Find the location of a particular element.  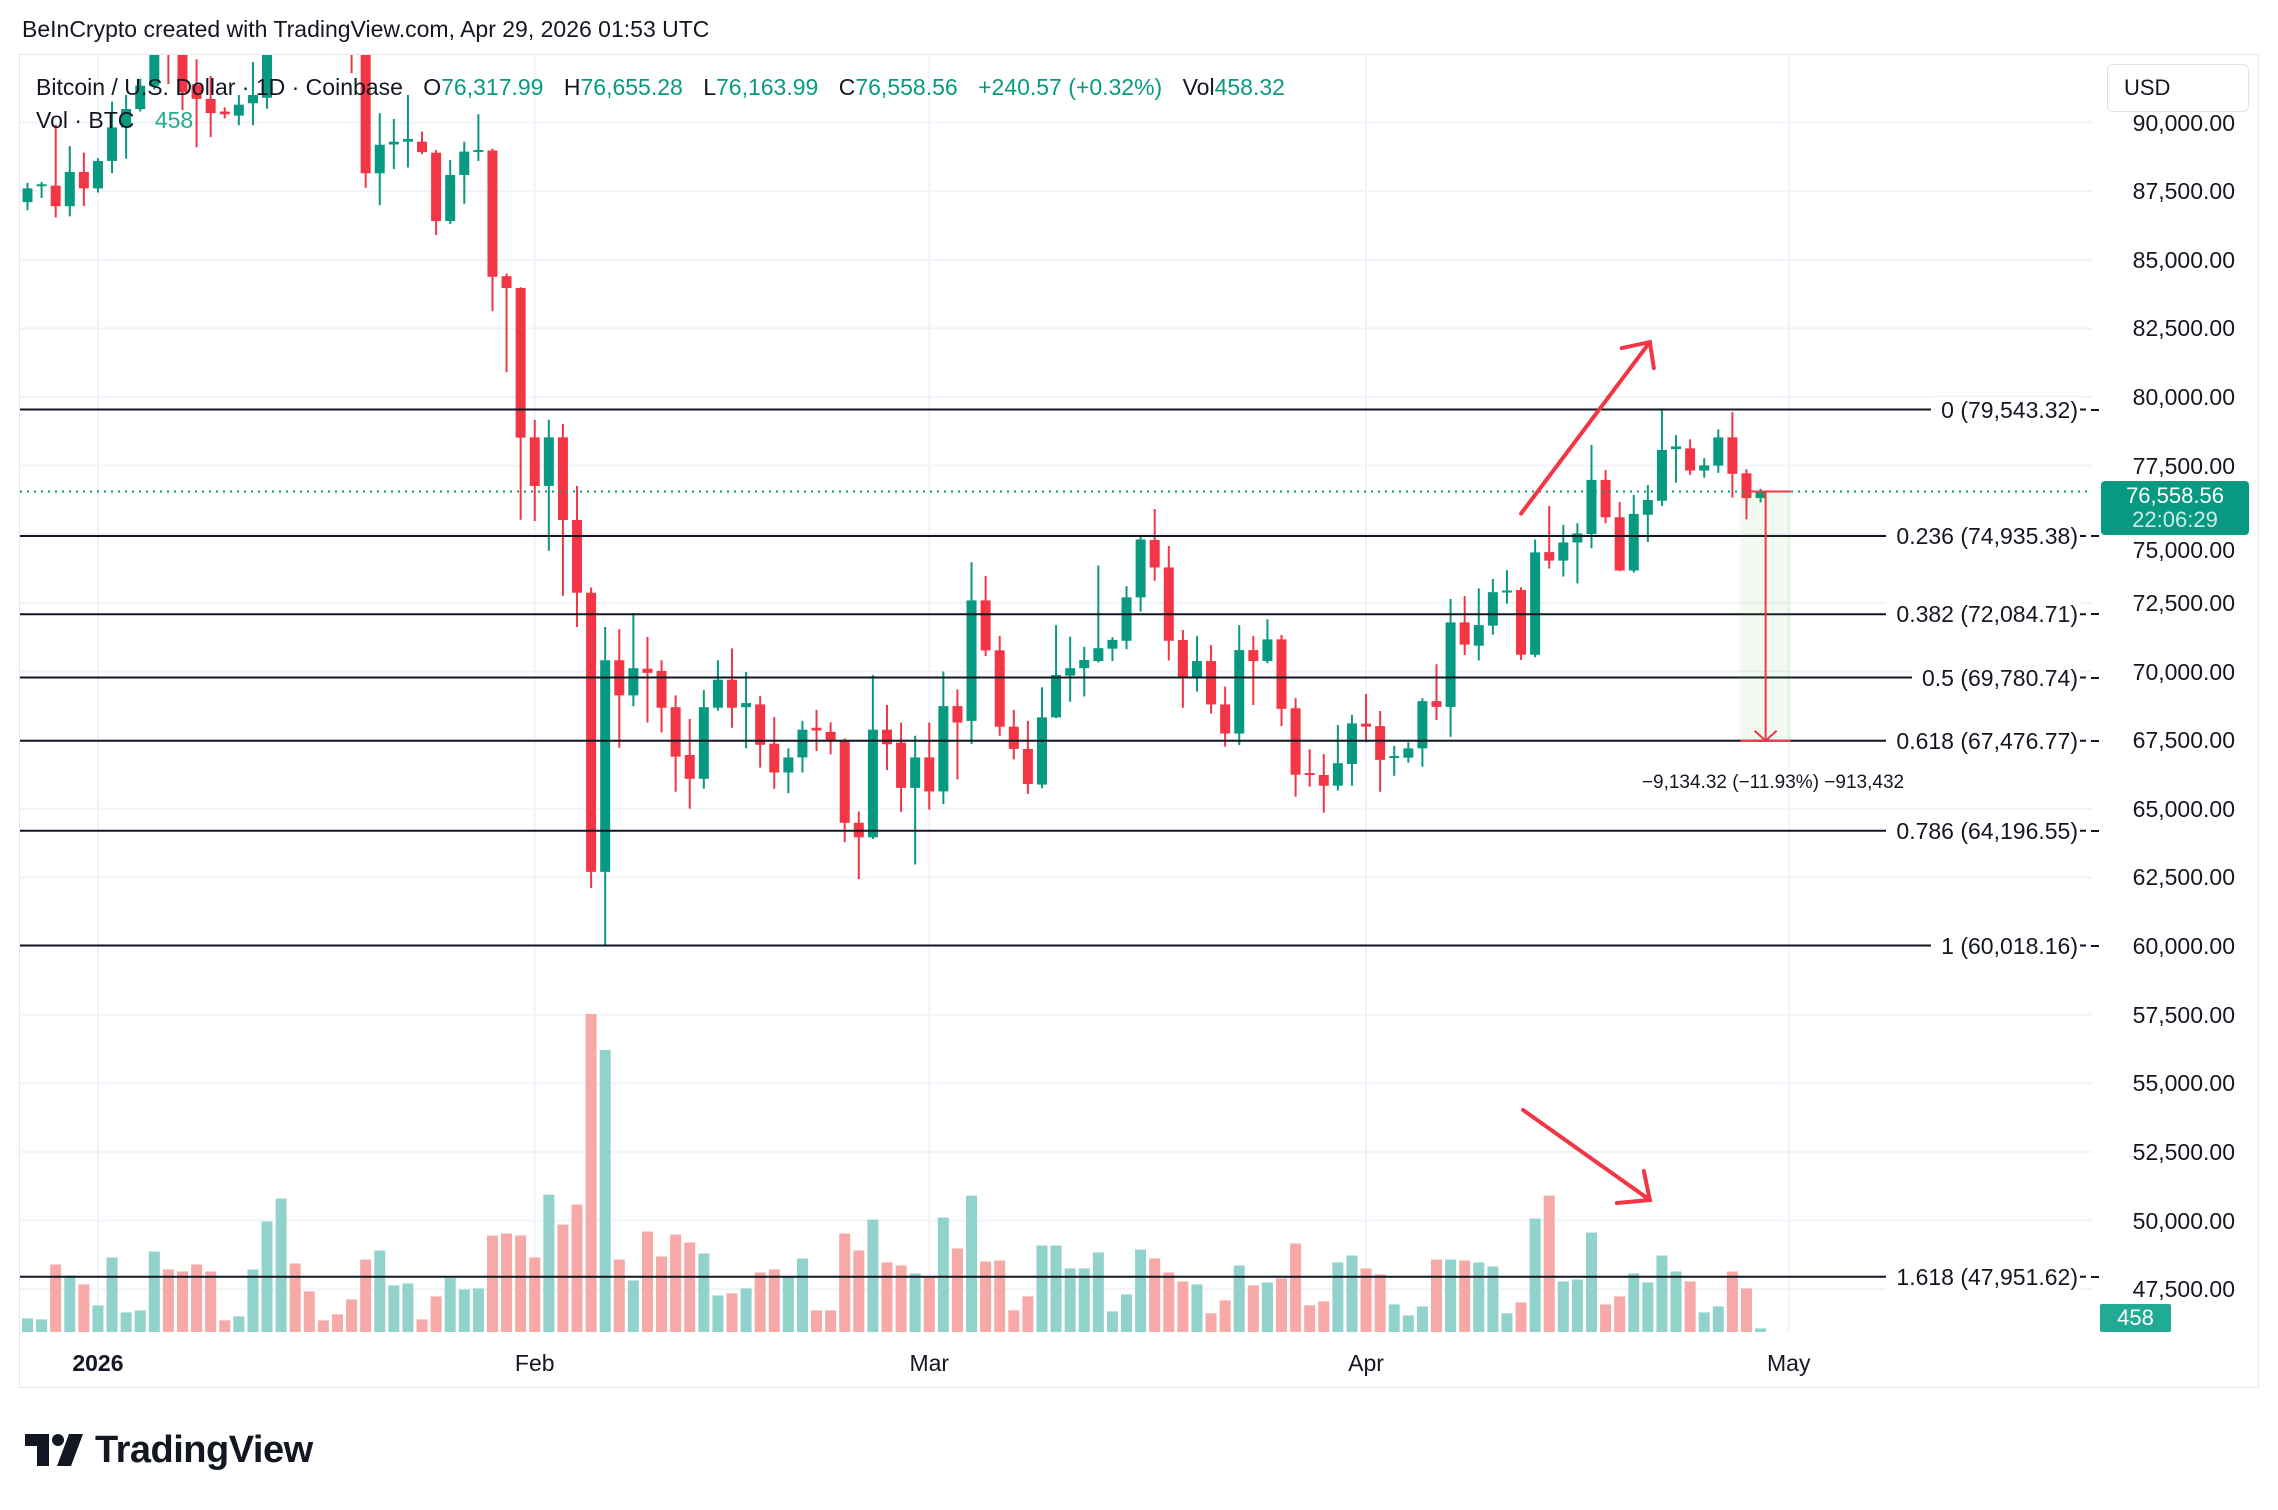

volume-value: 458.32 is located at coordinates (1249, 87).